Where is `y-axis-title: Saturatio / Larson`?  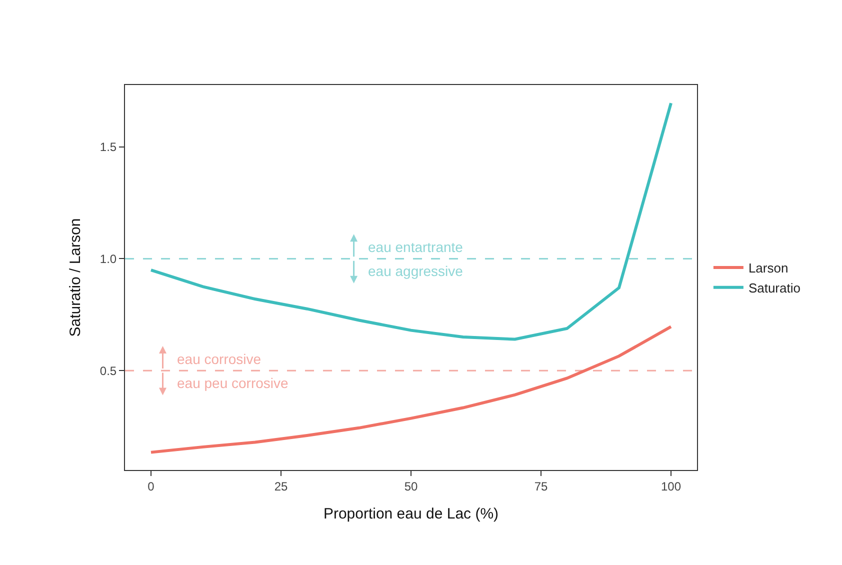 y-axis-title: Saturatio / Larson is located at coordinates (75, 277).